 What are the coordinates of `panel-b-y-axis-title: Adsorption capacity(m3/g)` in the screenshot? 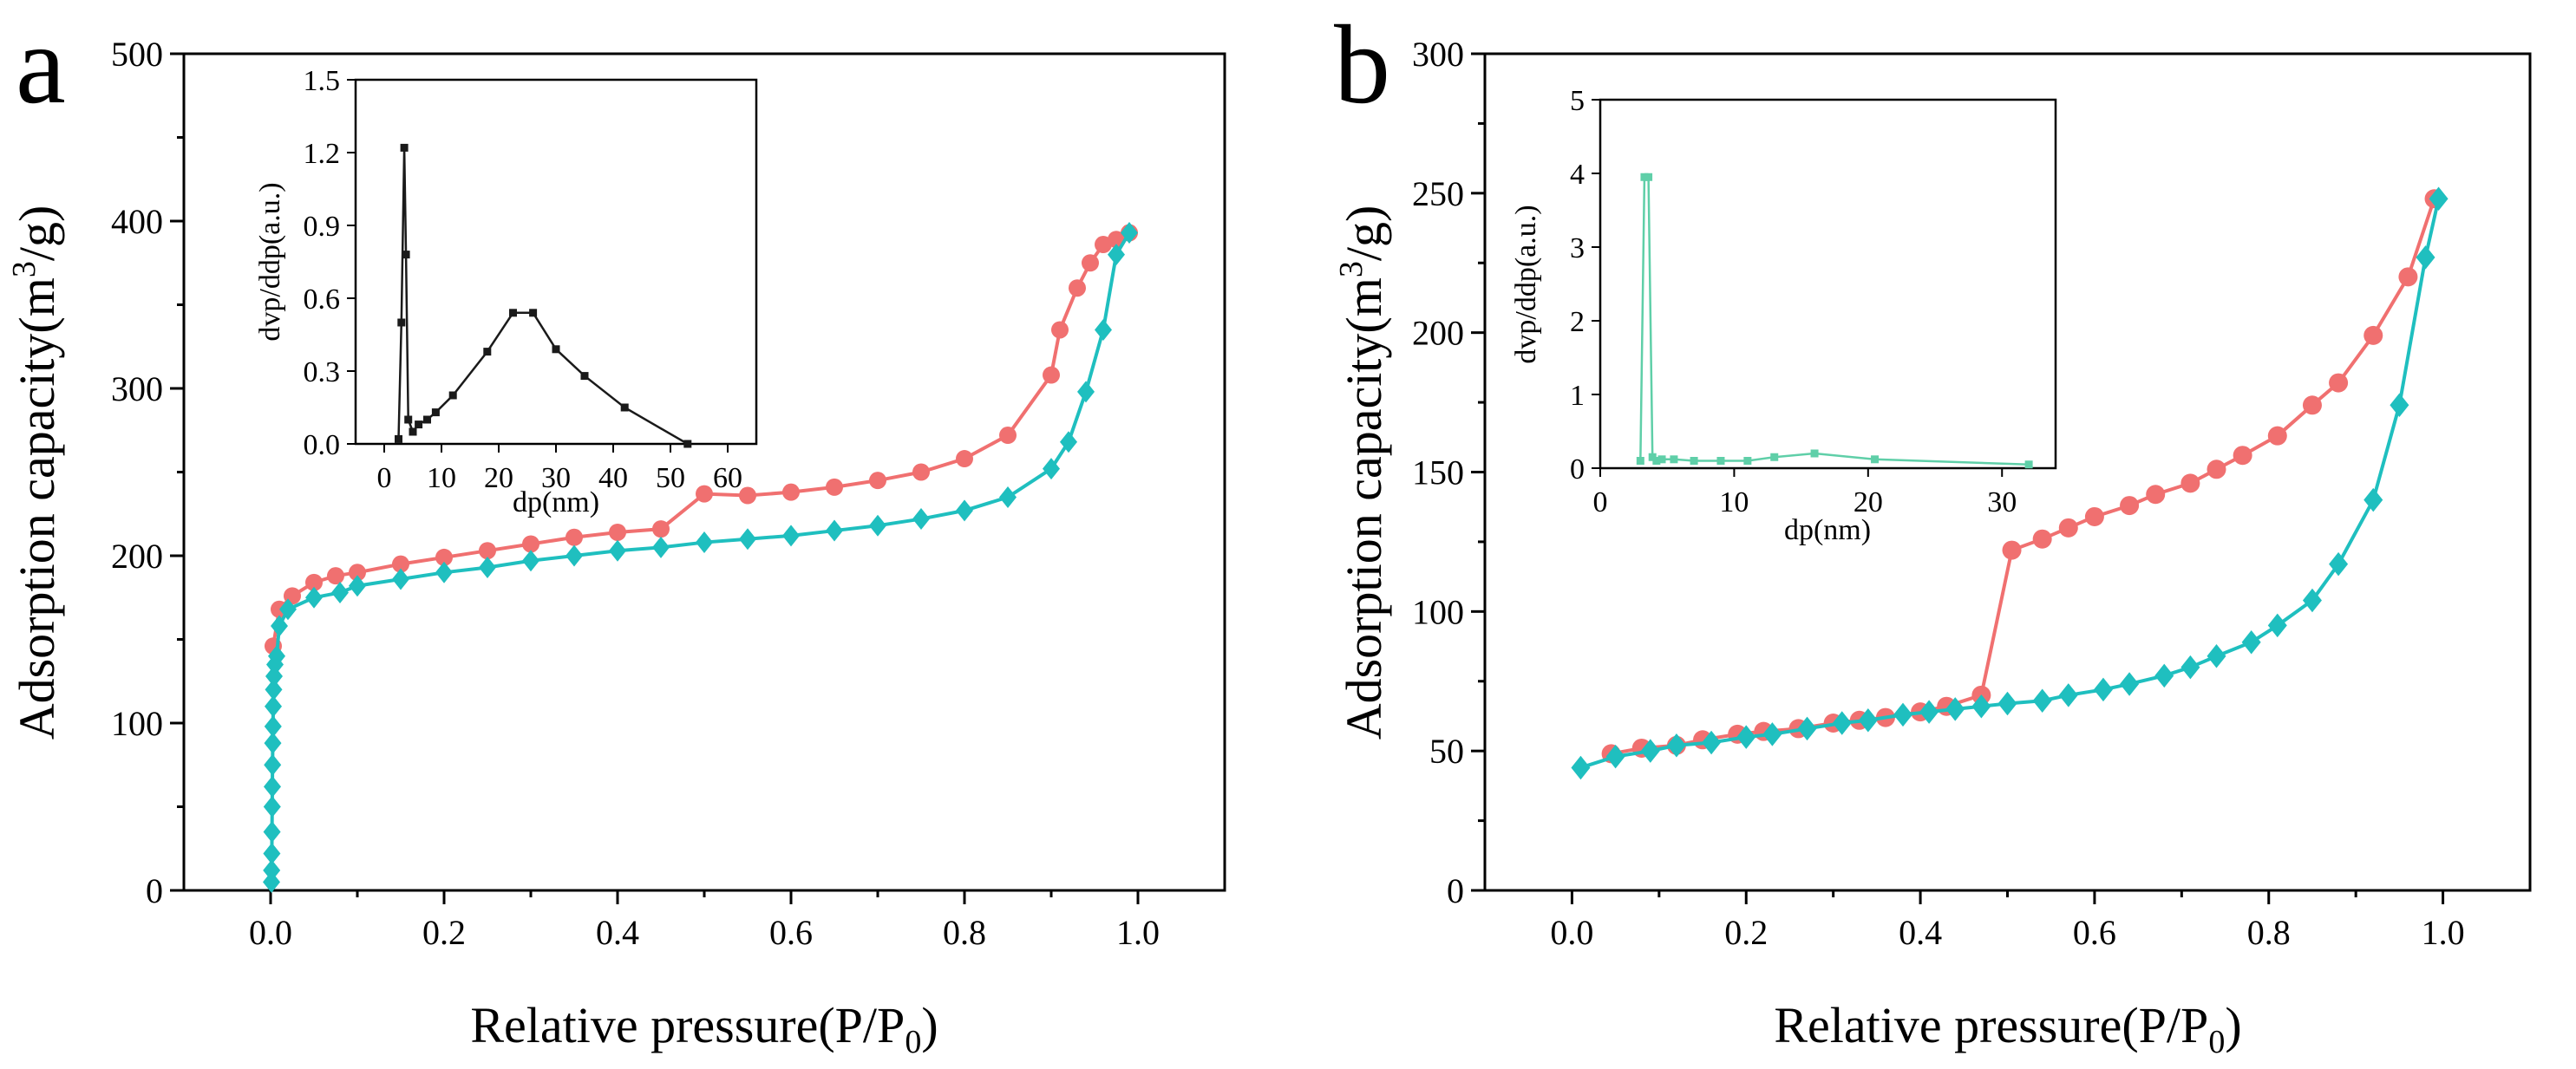 It's located at (1362, 472).